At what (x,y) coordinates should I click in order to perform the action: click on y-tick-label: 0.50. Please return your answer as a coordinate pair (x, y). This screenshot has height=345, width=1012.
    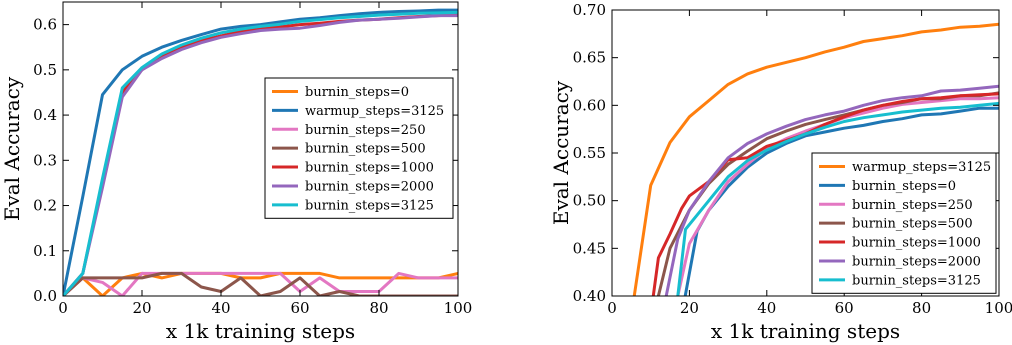
    Looking at the image, I should click on (589, 201).